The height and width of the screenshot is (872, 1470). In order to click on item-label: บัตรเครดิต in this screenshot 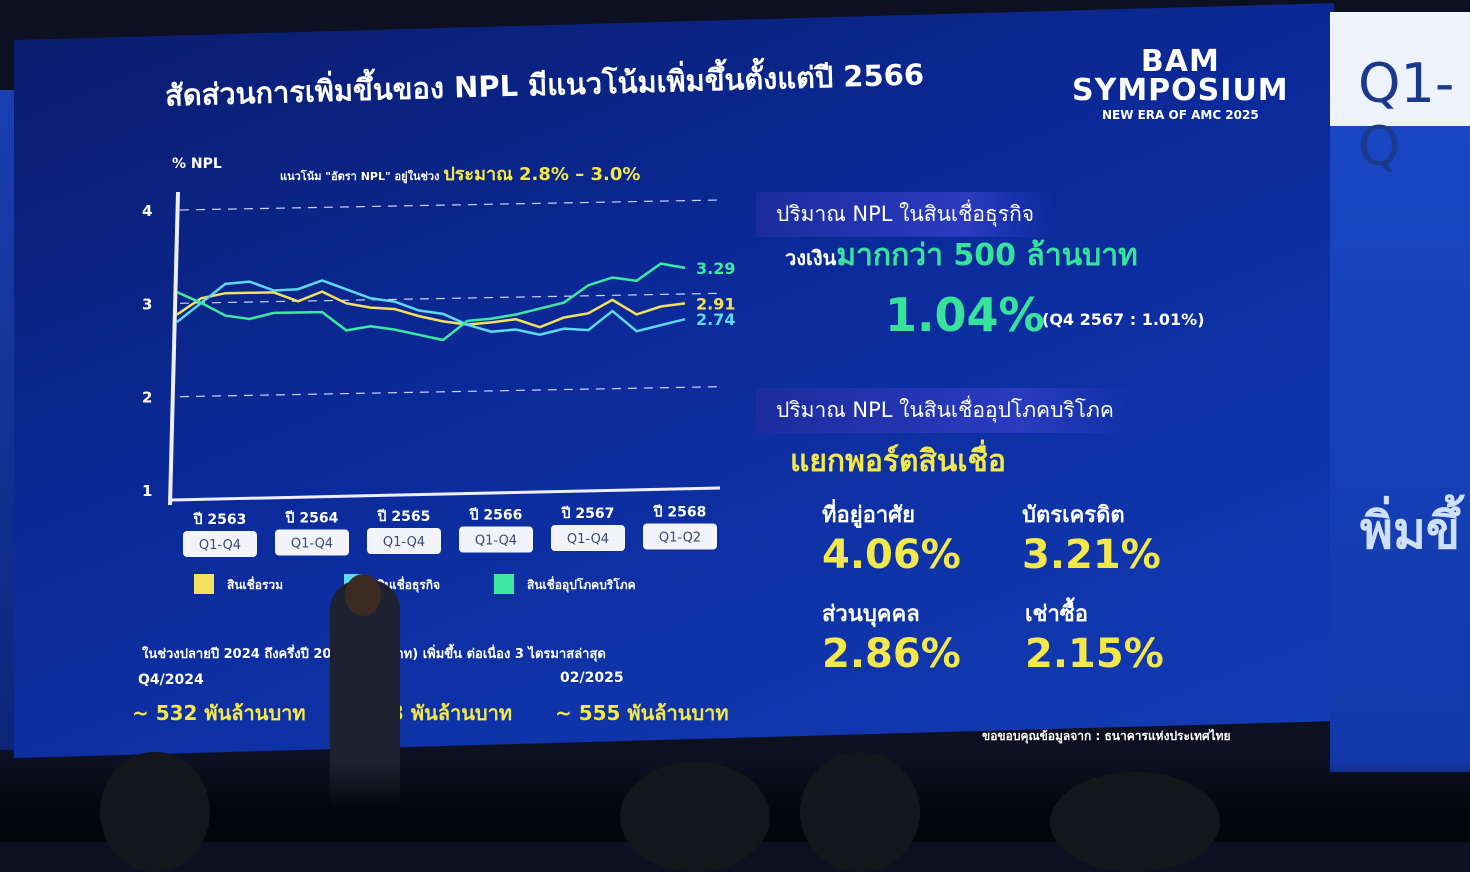, I will do `click(1091, 514)`.